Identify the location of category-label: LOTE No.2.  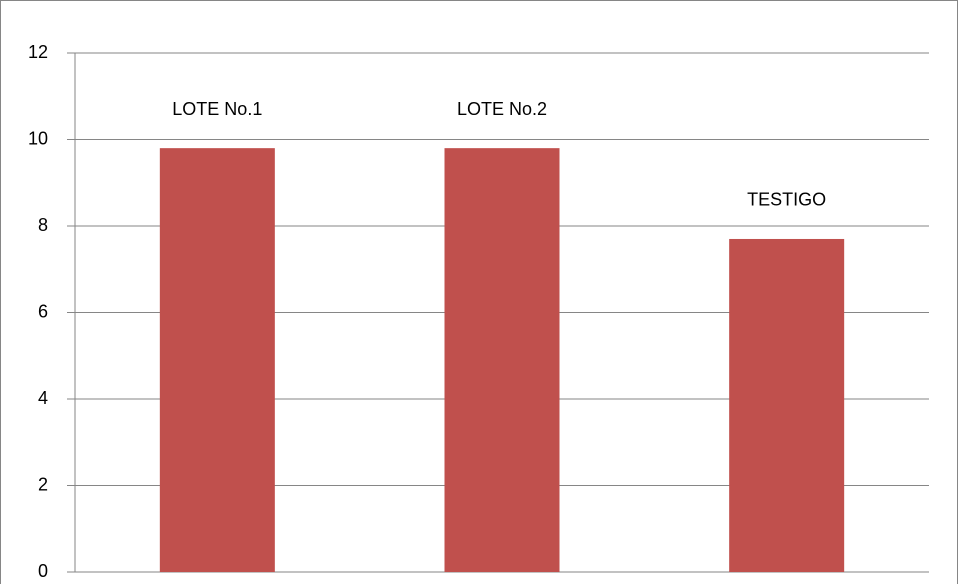
(502, 109).